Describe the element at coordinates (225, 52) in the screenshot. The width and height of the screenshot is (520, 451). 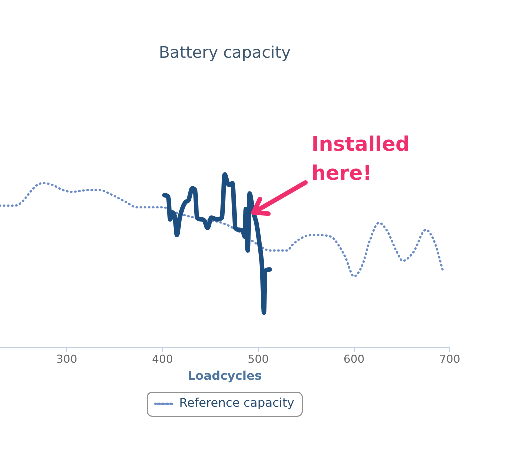
I see `chart-title: Battery capacity` at that location.